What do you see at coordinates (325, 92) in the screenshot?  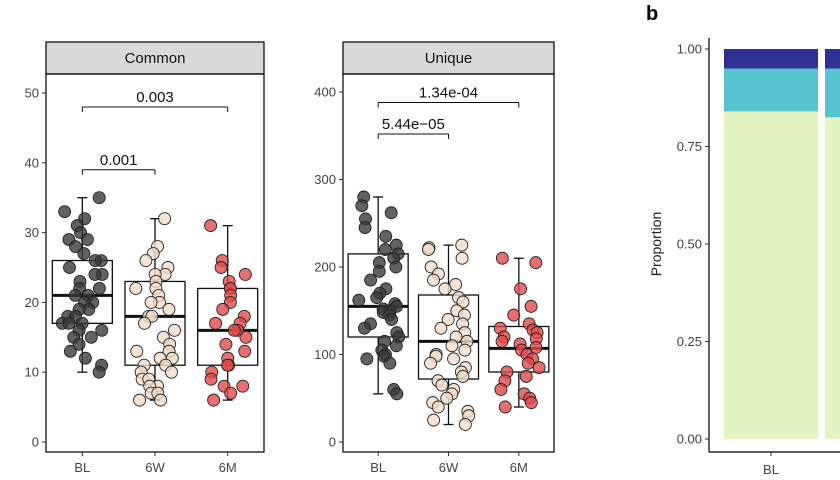 I see `y-tick-label: 400` at bounding box center [325, 92].